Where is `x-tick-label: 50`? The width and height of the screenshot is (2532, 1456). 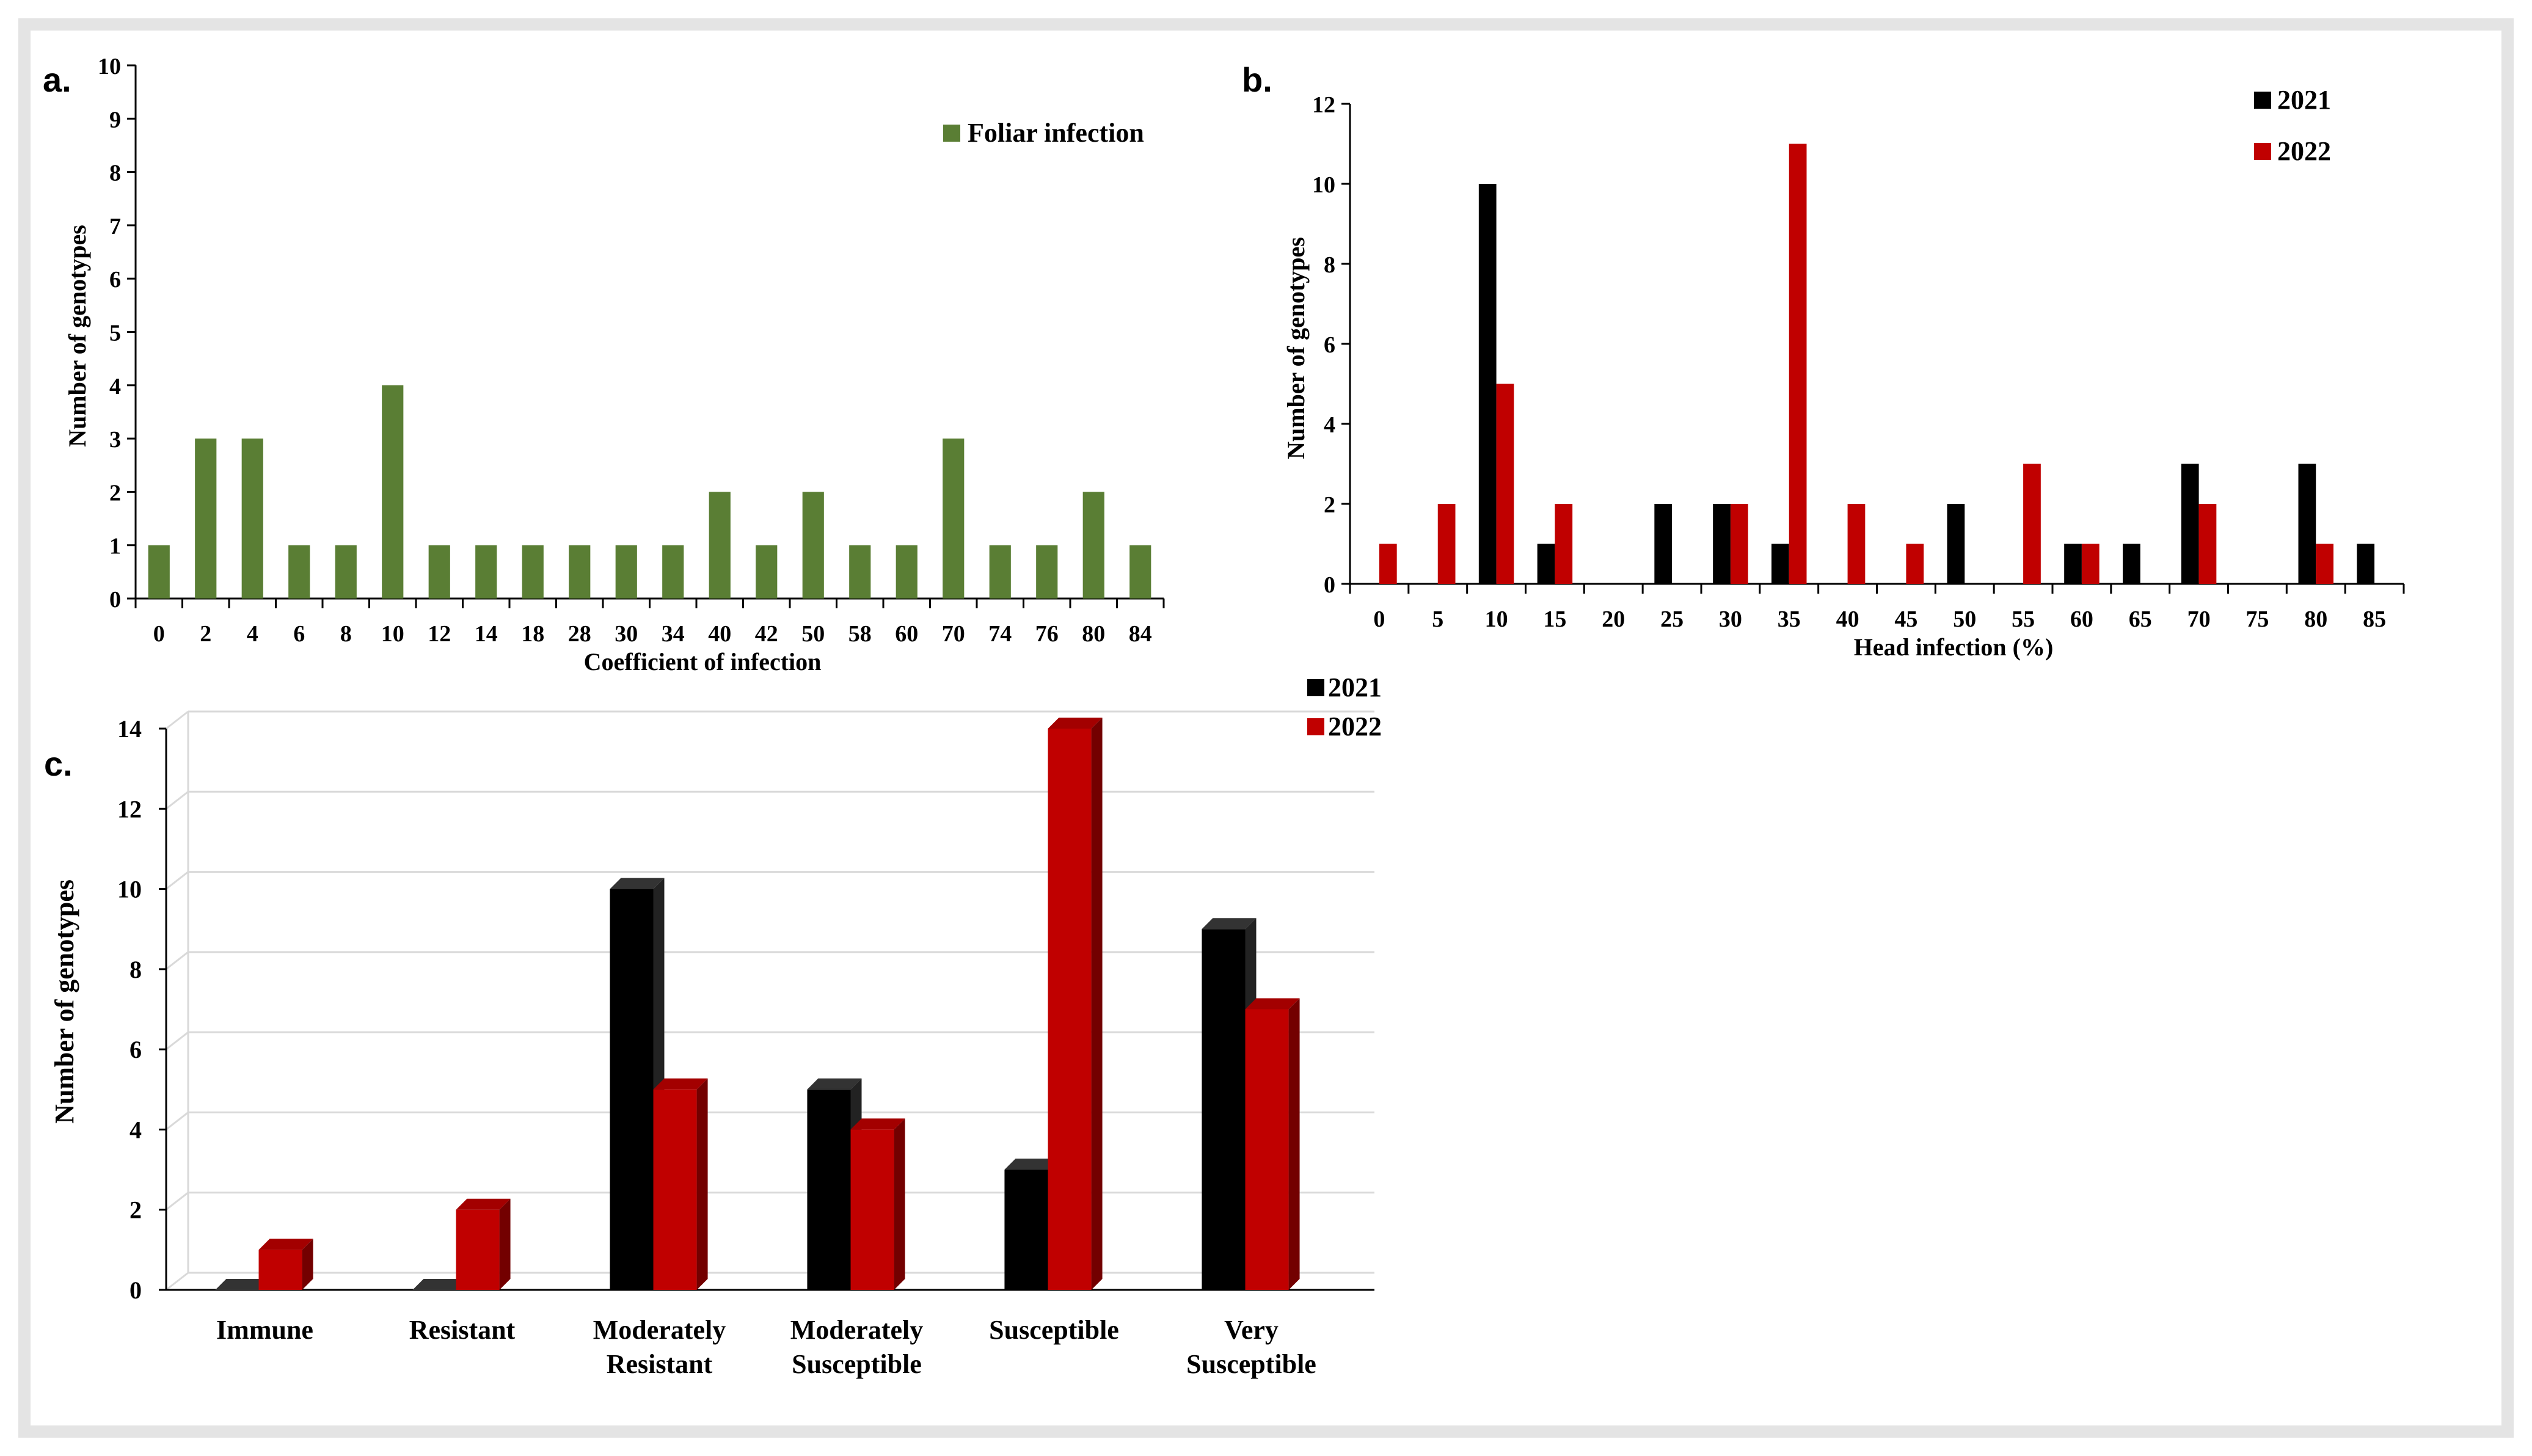
x-tick-label: 50 is located at coordinates (813, 634).